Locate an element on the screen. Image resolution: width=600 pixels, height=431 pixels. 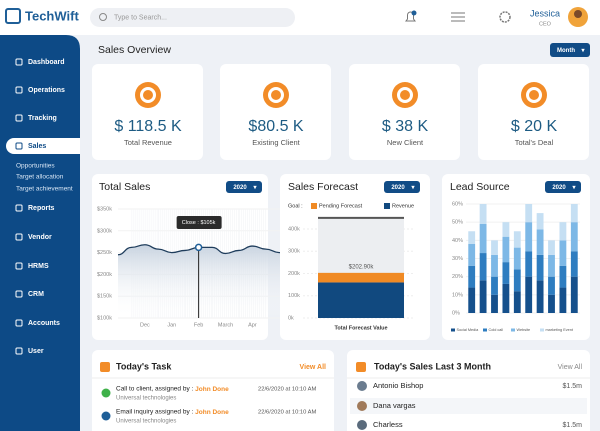
stat-label: Total's Deal is located at coordinates (534, 142).